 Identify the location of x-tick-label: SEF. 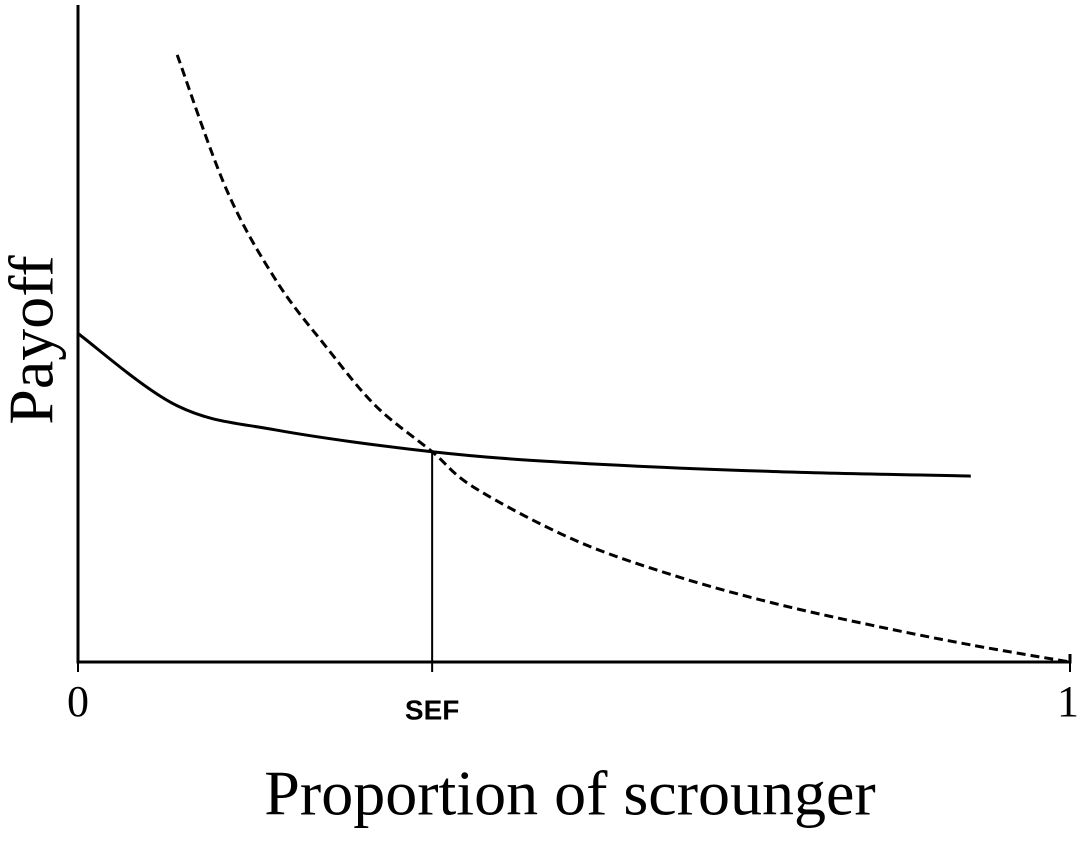
(432, 709).